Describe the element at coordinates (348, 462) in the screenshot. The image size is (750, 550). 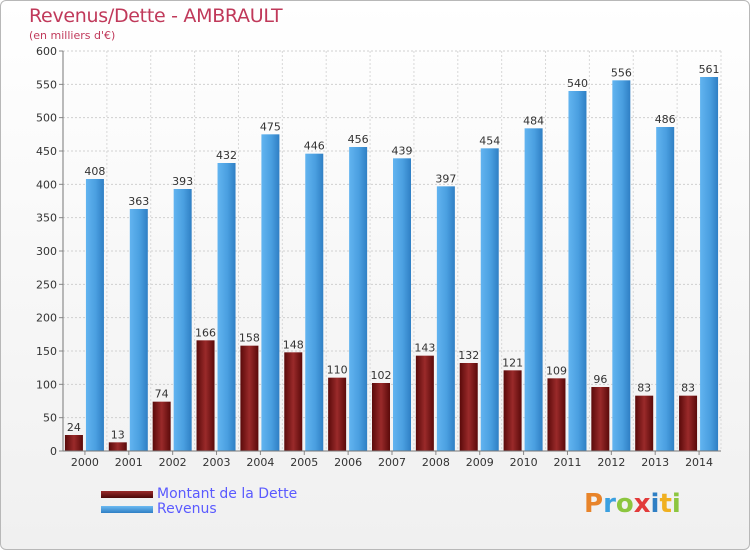
I see `x-tick-label: 2006` at that location.